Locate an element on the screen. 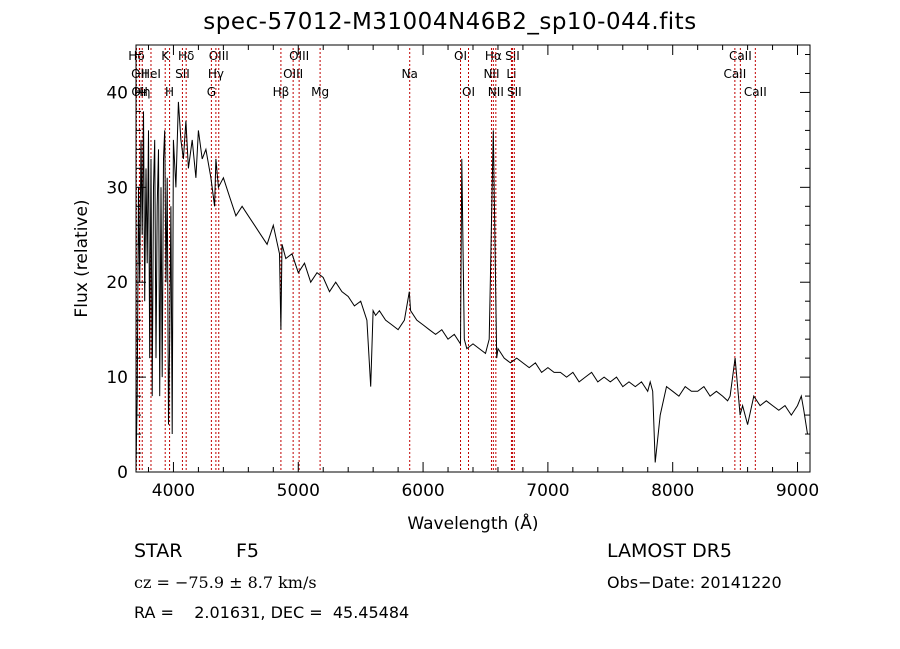  line-label-11: G is located at coordinates (211, 92).